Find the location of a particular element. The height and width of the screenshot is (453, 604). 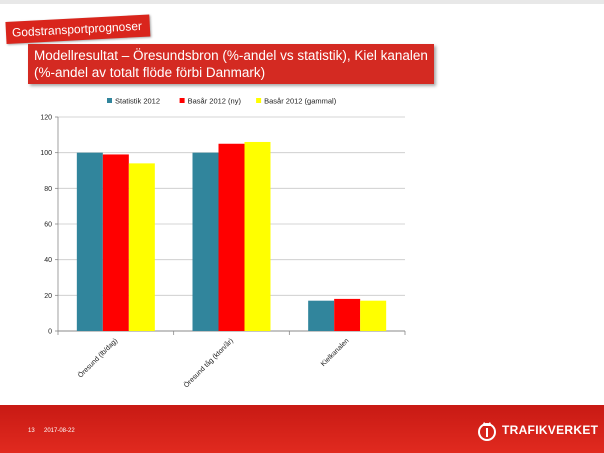

y-tick-label-60: 60 is located at coordinates (48, 225).